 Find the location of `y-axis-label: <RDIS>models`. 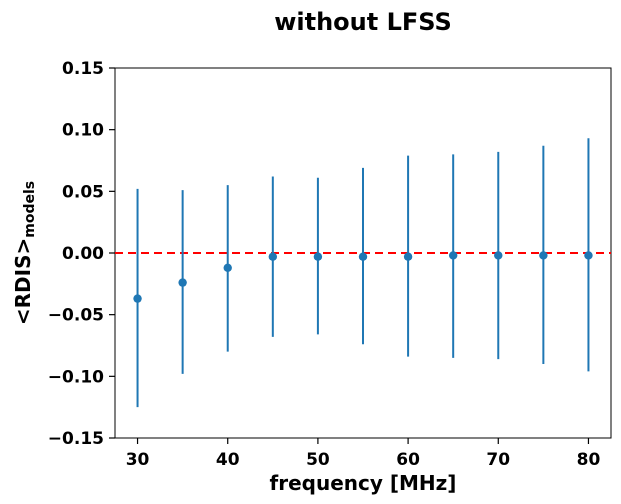

y-axis-label: <RDIS>models is located at coordinates (24, 253).